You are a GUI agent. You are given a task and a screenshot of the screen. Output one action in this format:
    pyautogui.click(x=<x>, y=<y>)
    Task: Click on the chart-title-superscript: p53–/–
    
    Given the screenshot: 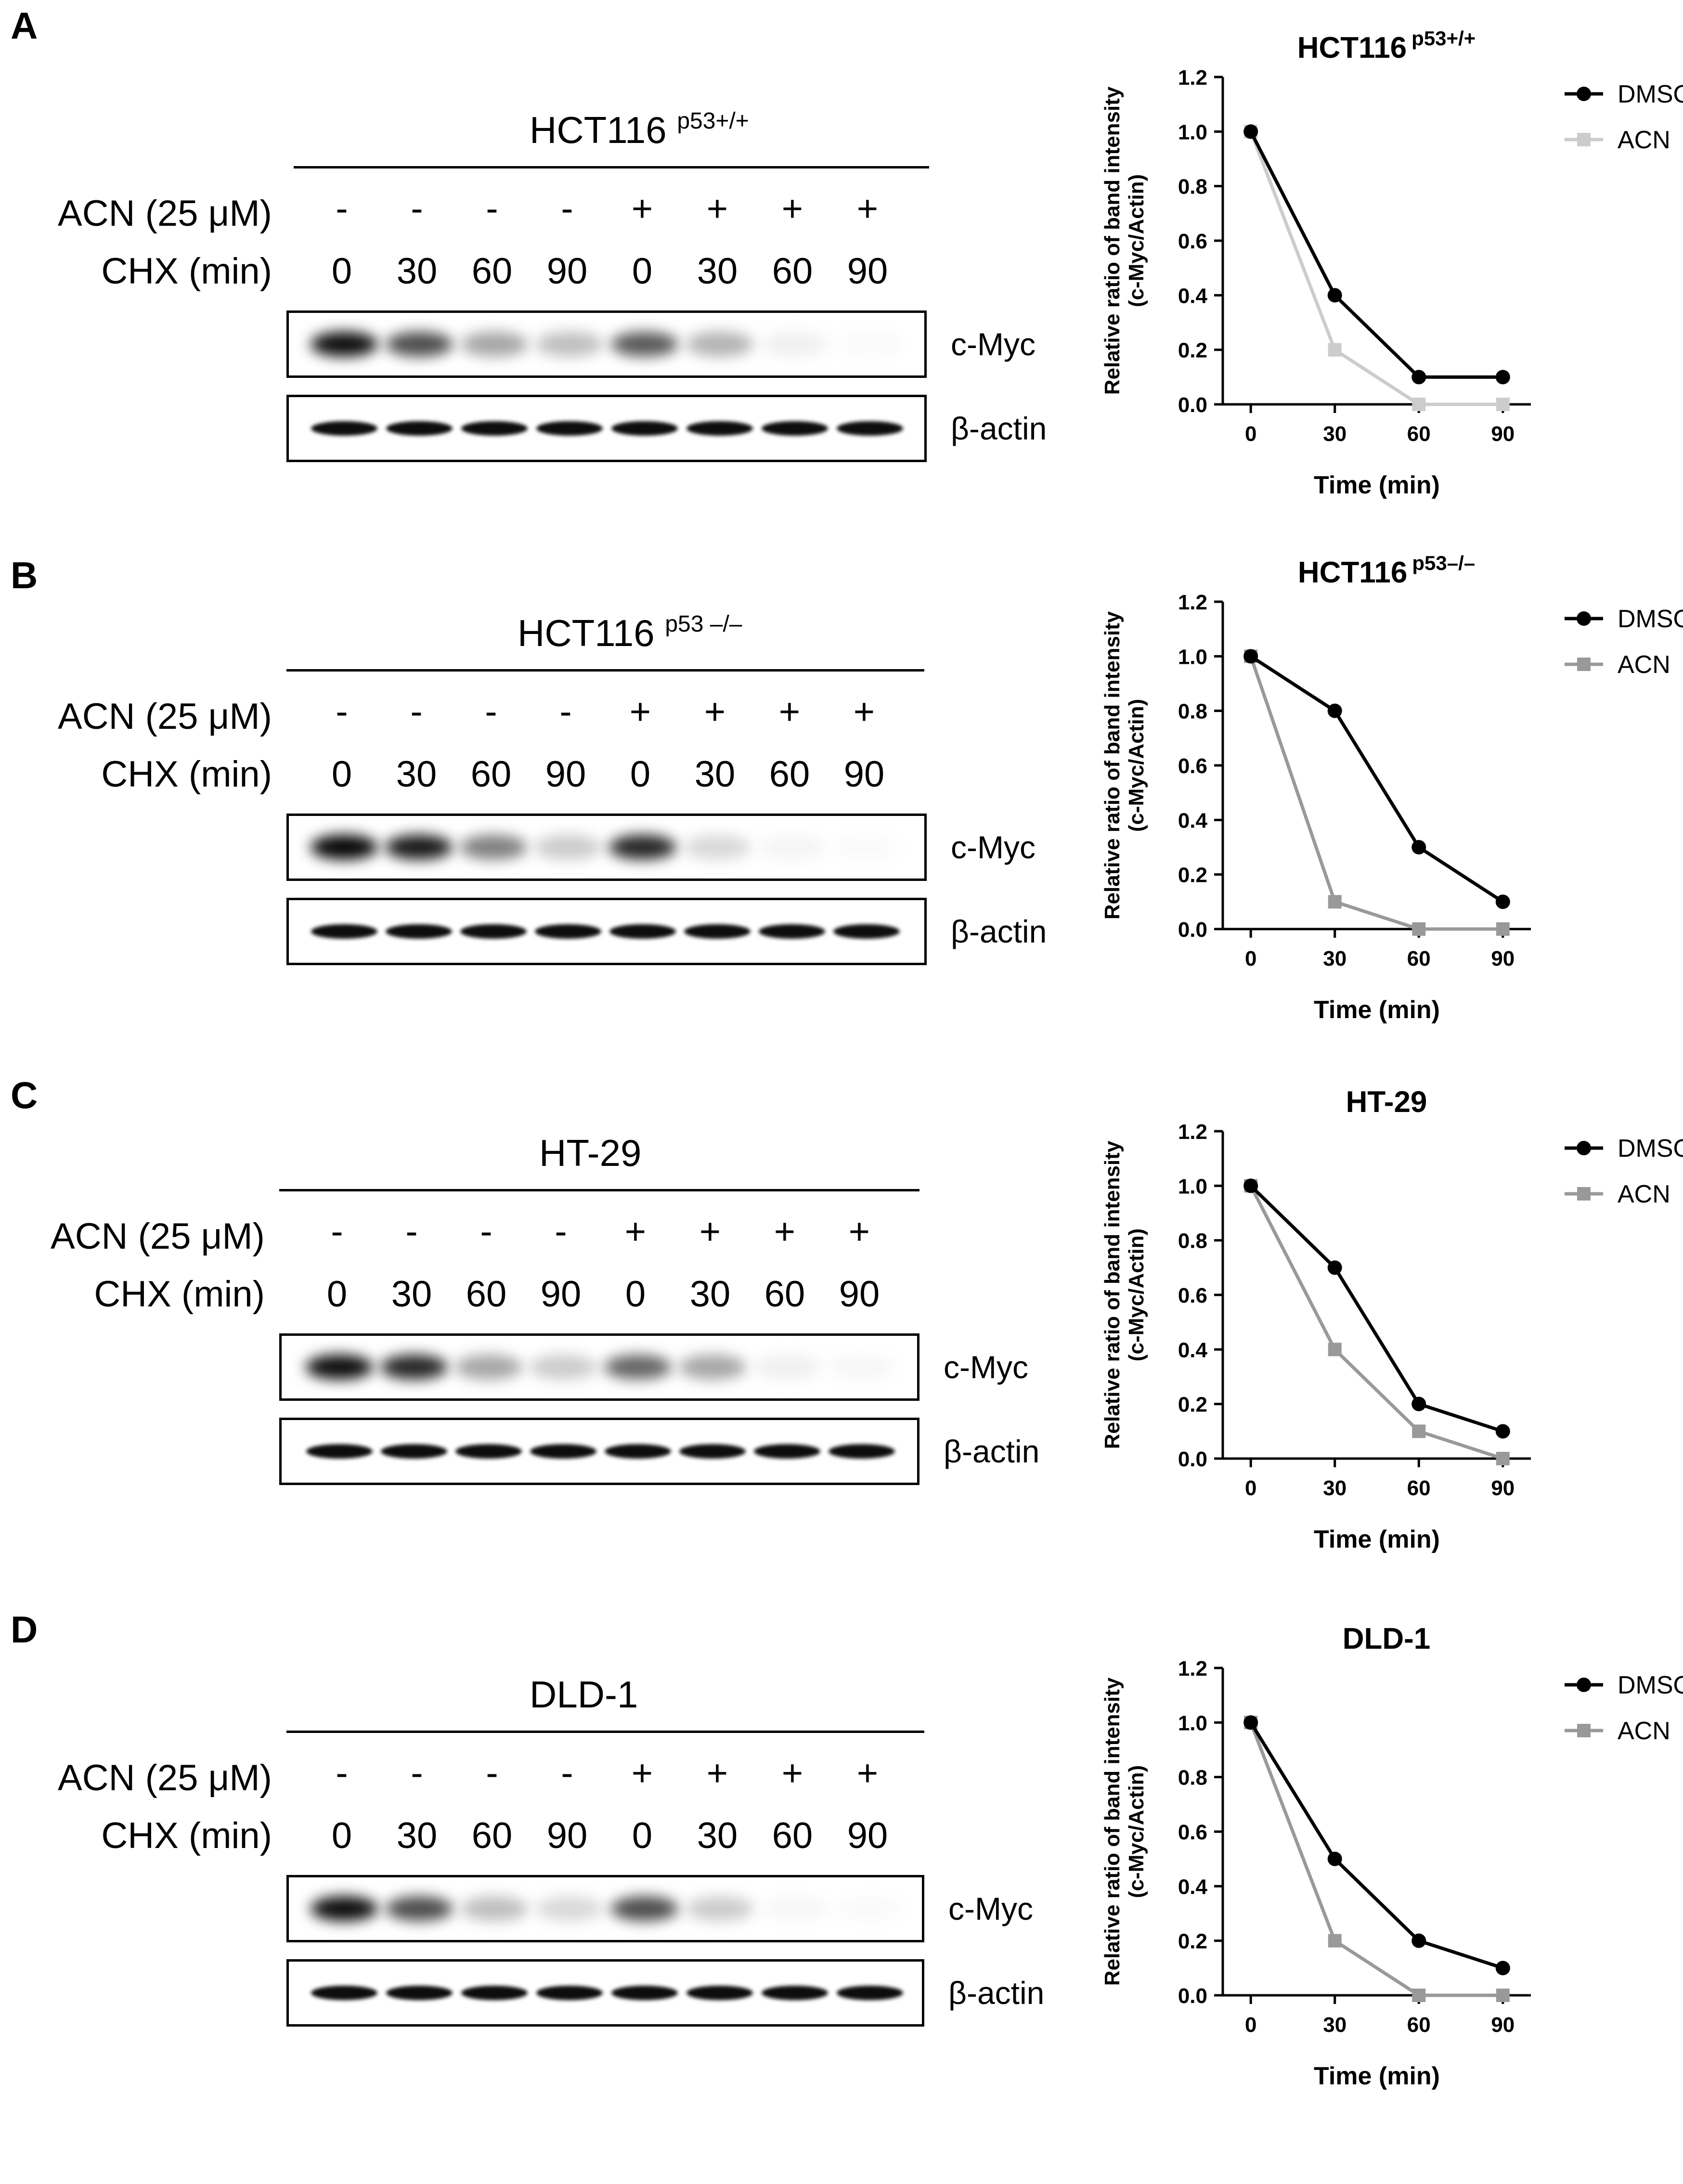 What is the action you would take?
    pyautogui.click(x=1443, y=563)
    